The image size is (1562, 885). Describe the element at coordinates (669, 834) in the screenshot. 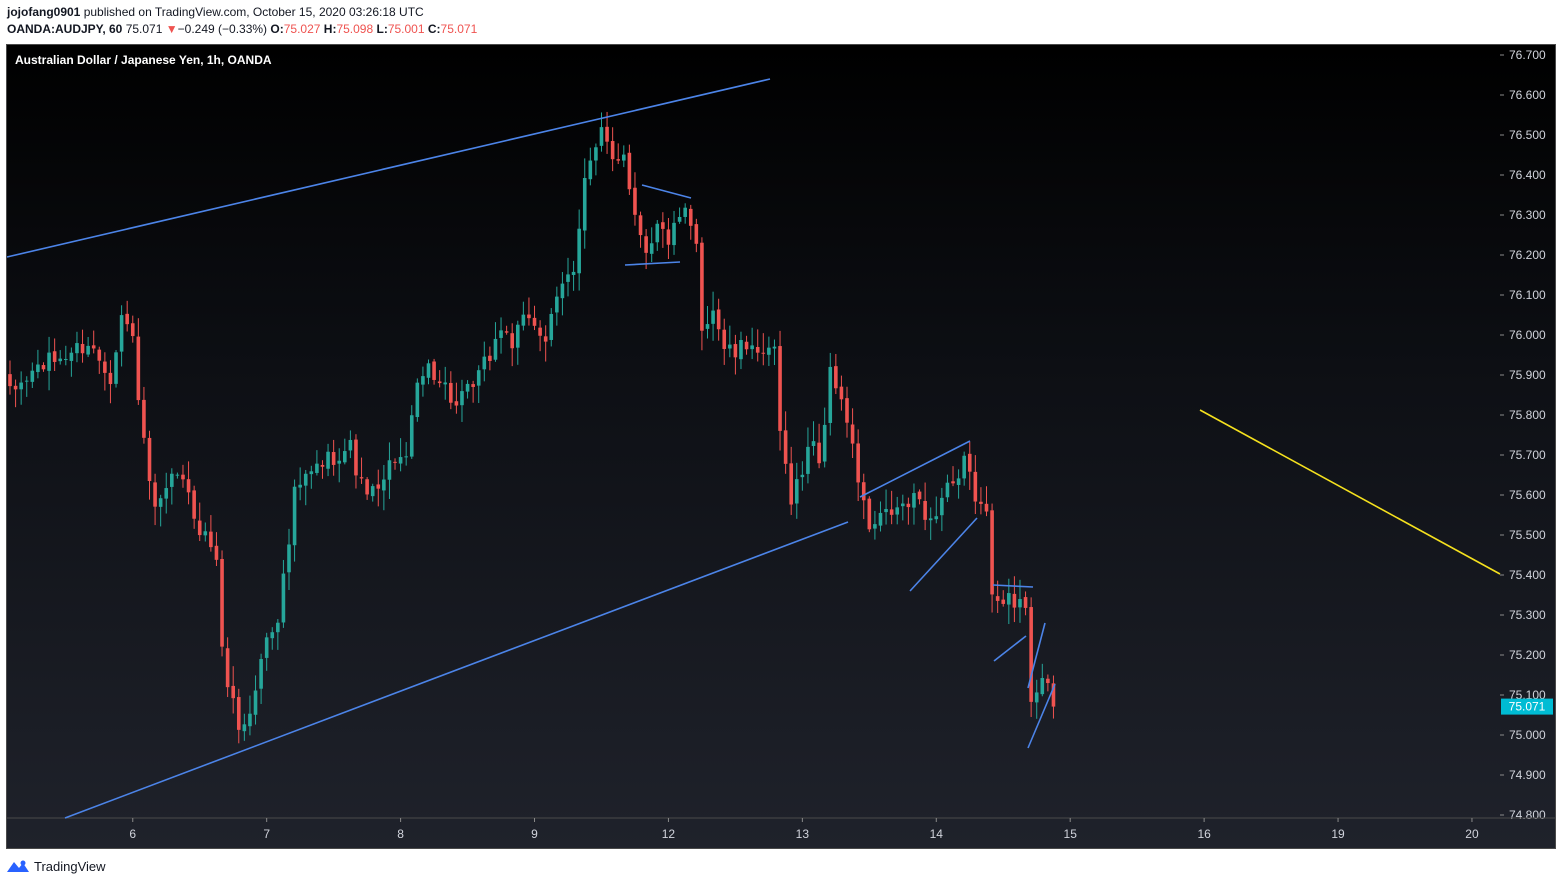

I see `x-tick-label: 12` at that location.